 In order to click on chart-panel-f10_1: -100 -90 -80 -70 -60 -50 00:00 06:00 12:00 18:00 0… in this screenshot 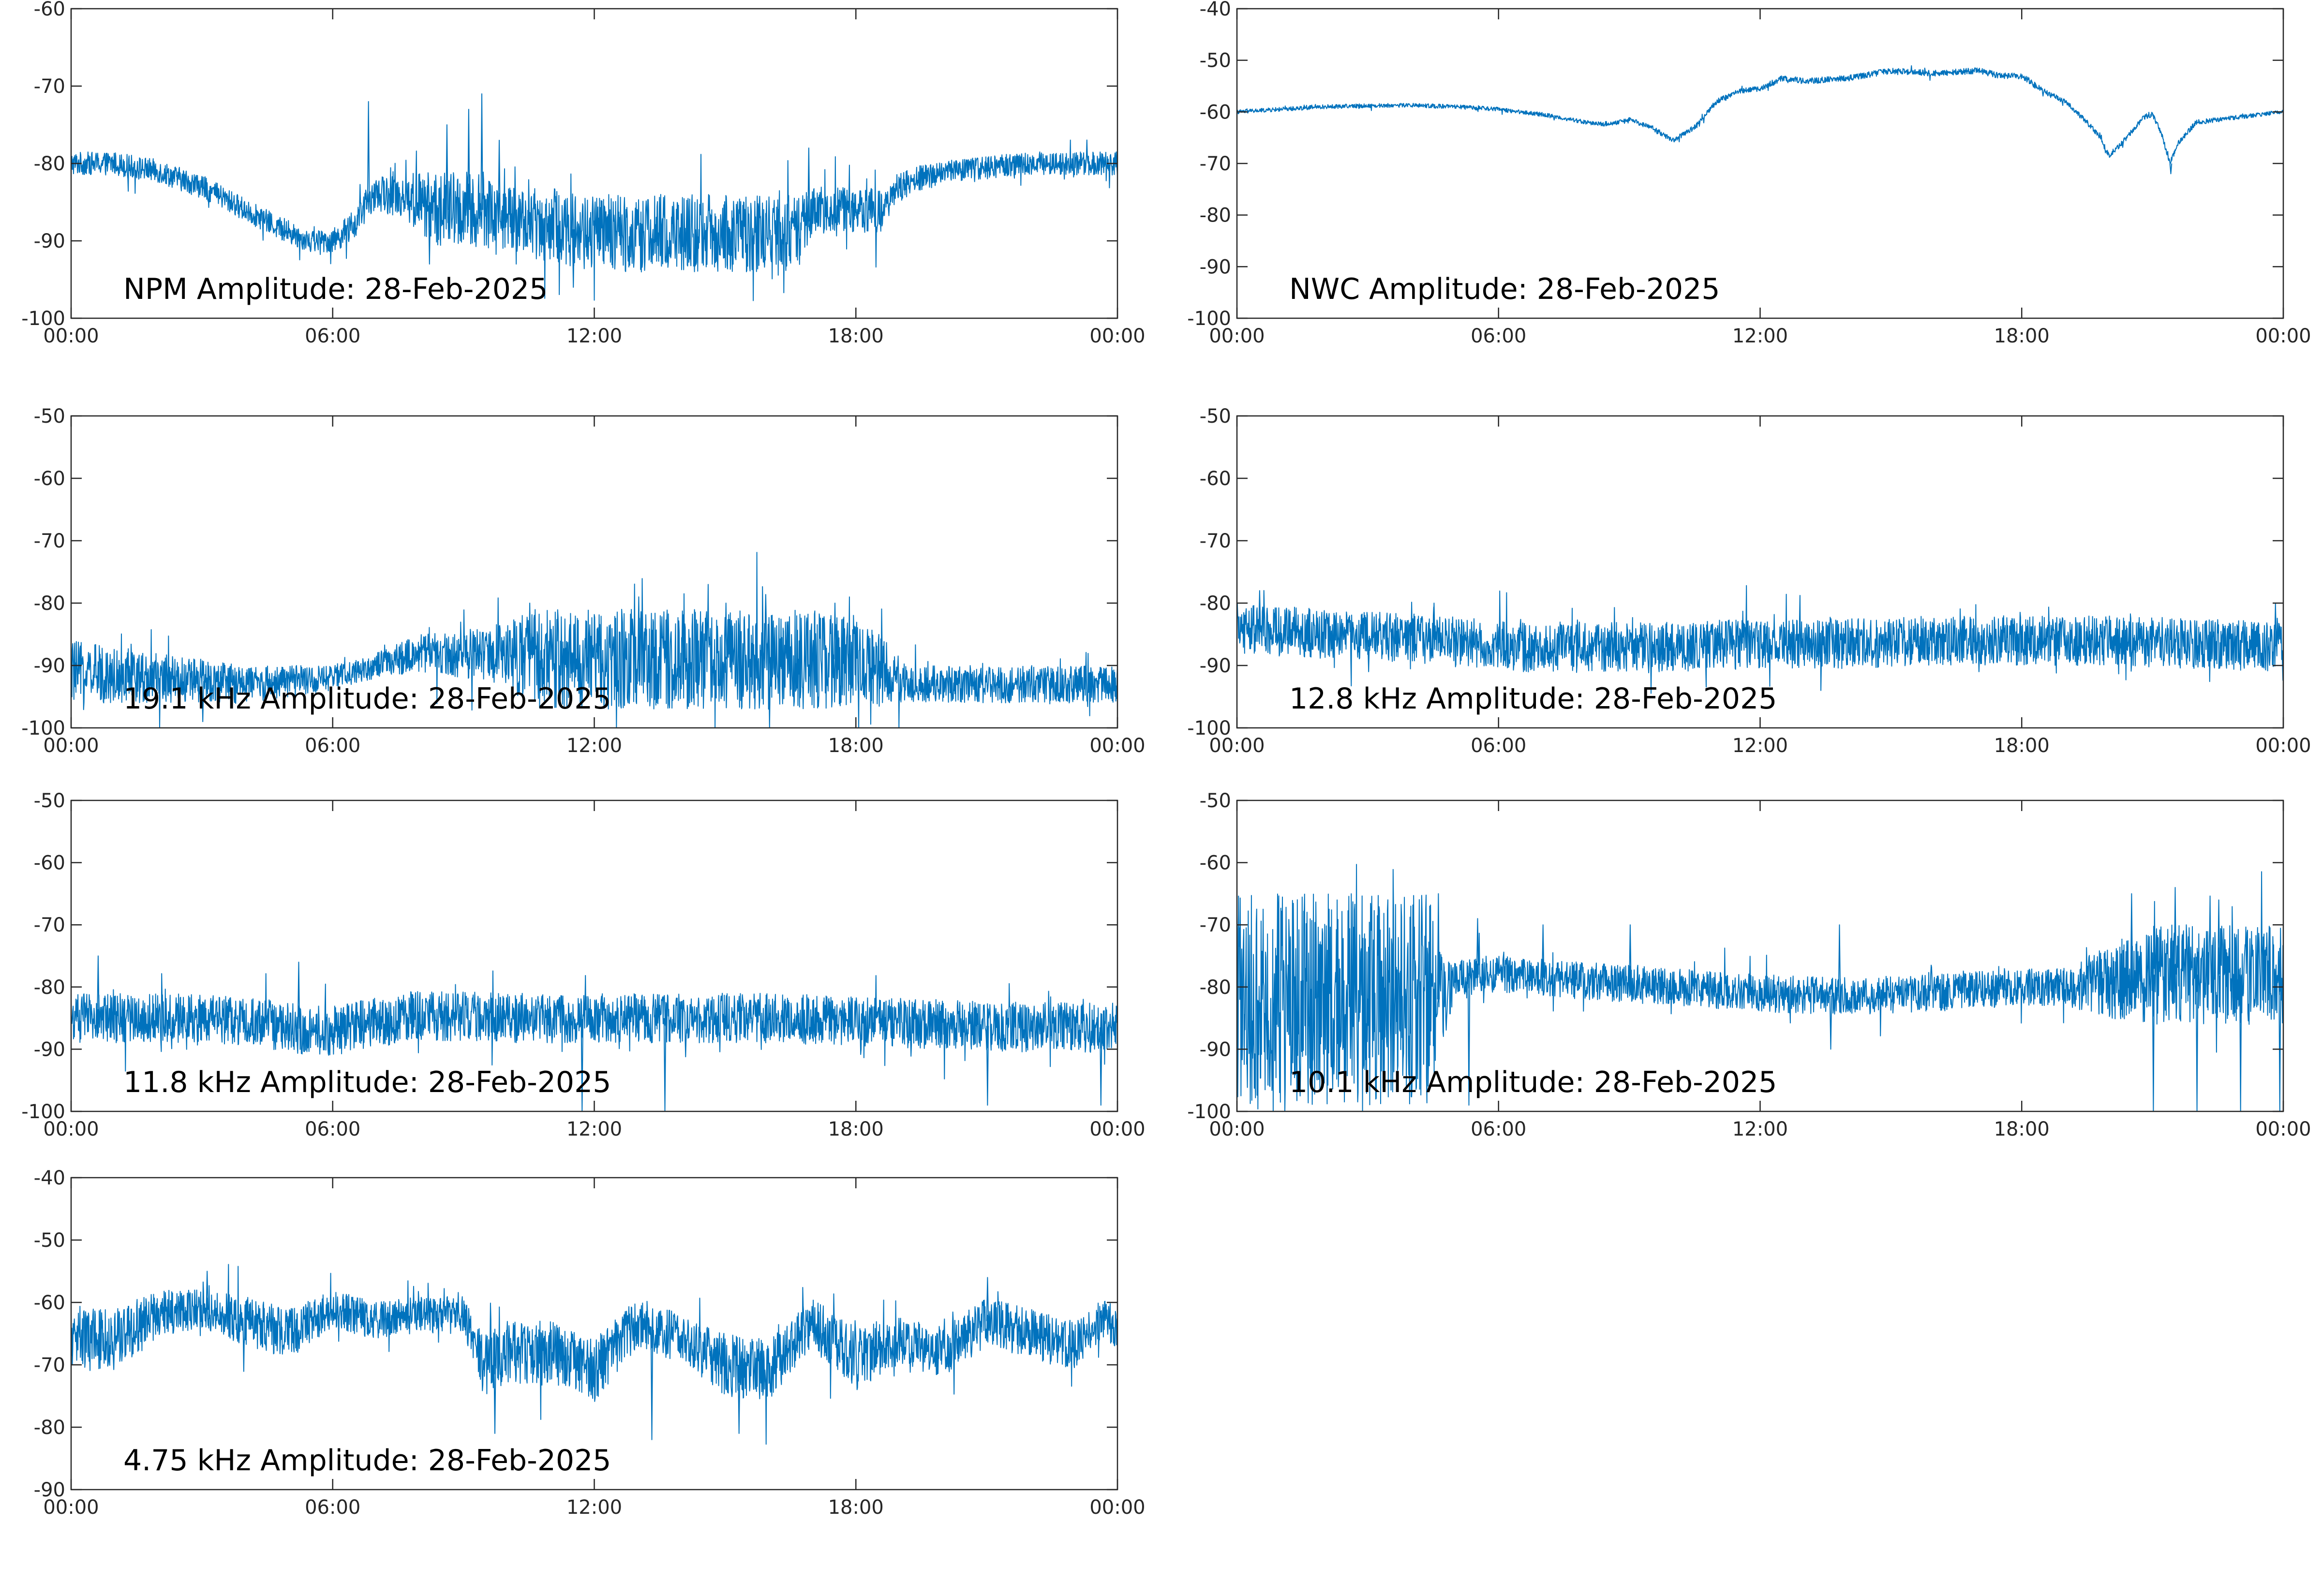, I will do `click(1749, 965)`.